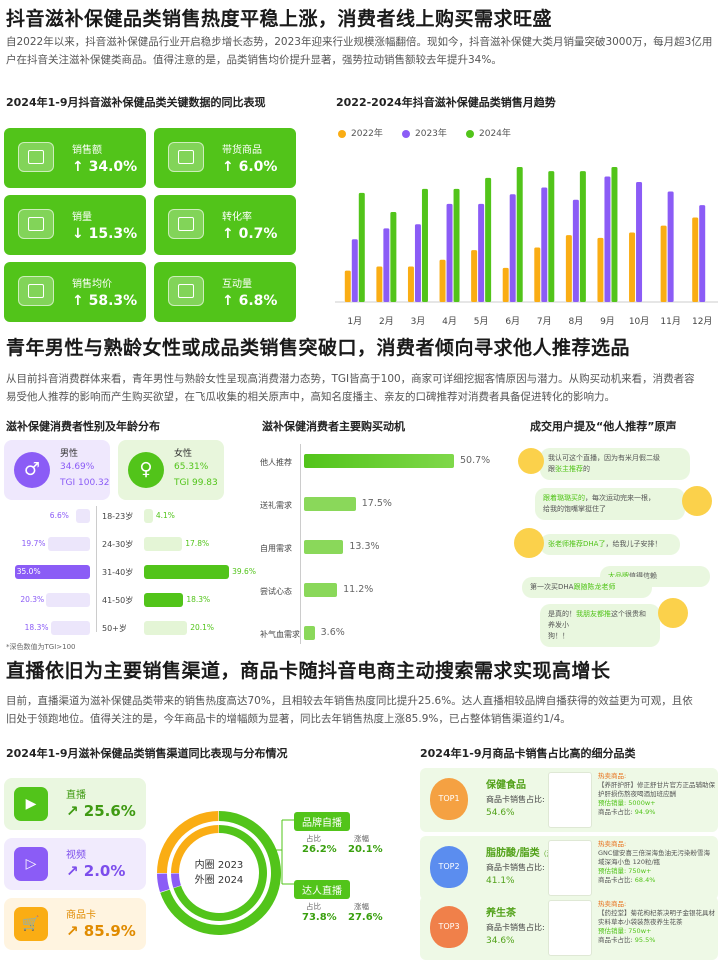 The width and height of the screenshot is (720, 960). What do you see at coordinates (276, 462) in the screenshot?
I see `motive-label: 他人推荐` at bounding box center [276, 462].